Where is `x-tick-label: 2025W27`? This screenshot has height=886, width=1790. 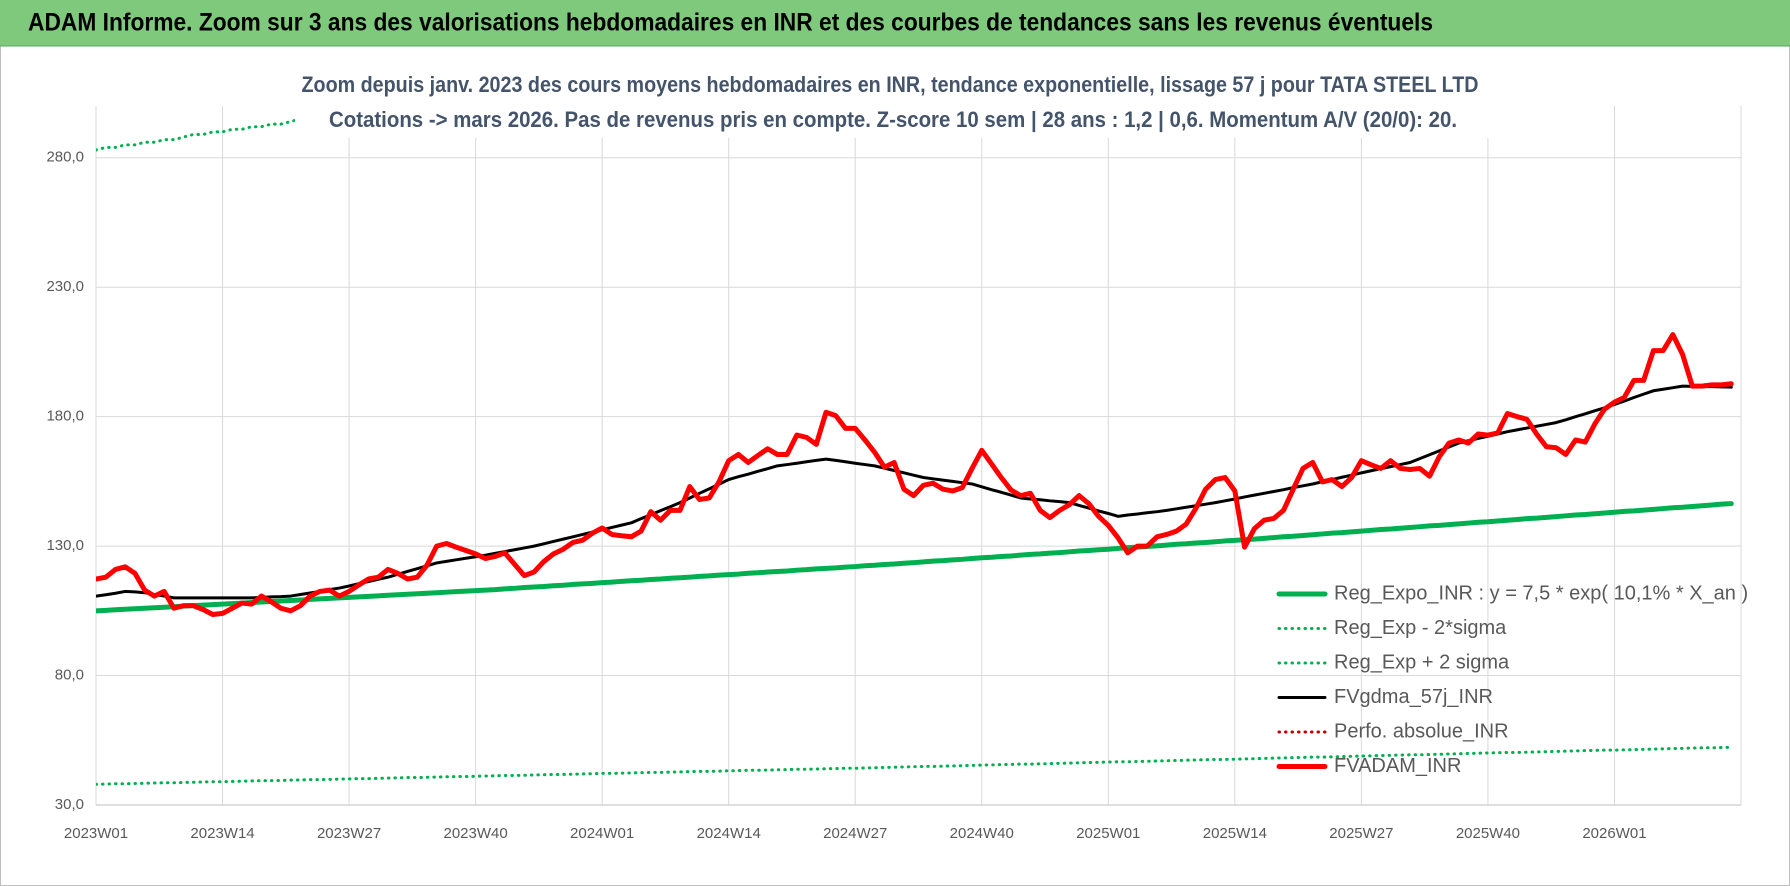
x-tick-label: 2025W27 is located at coordinates (1361, 833).